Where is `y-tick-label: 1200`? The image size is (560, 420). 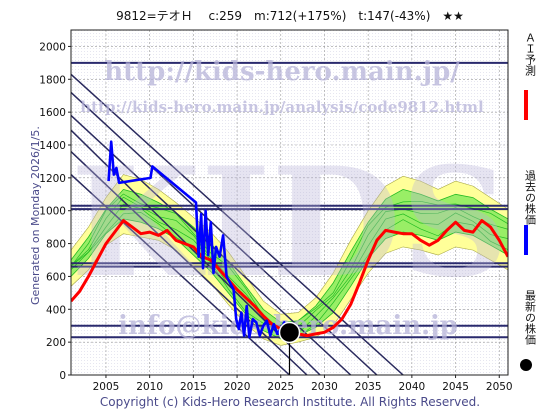 y-tick-label: 1200 is located at coordinates (52, 179).